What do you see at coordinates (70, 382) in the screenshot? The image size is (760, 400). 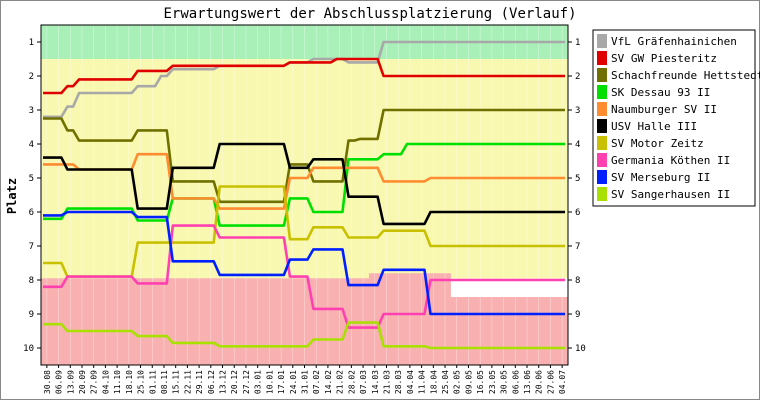 I see `x-tick-label: 13.09` at bounding box center [70, 382].